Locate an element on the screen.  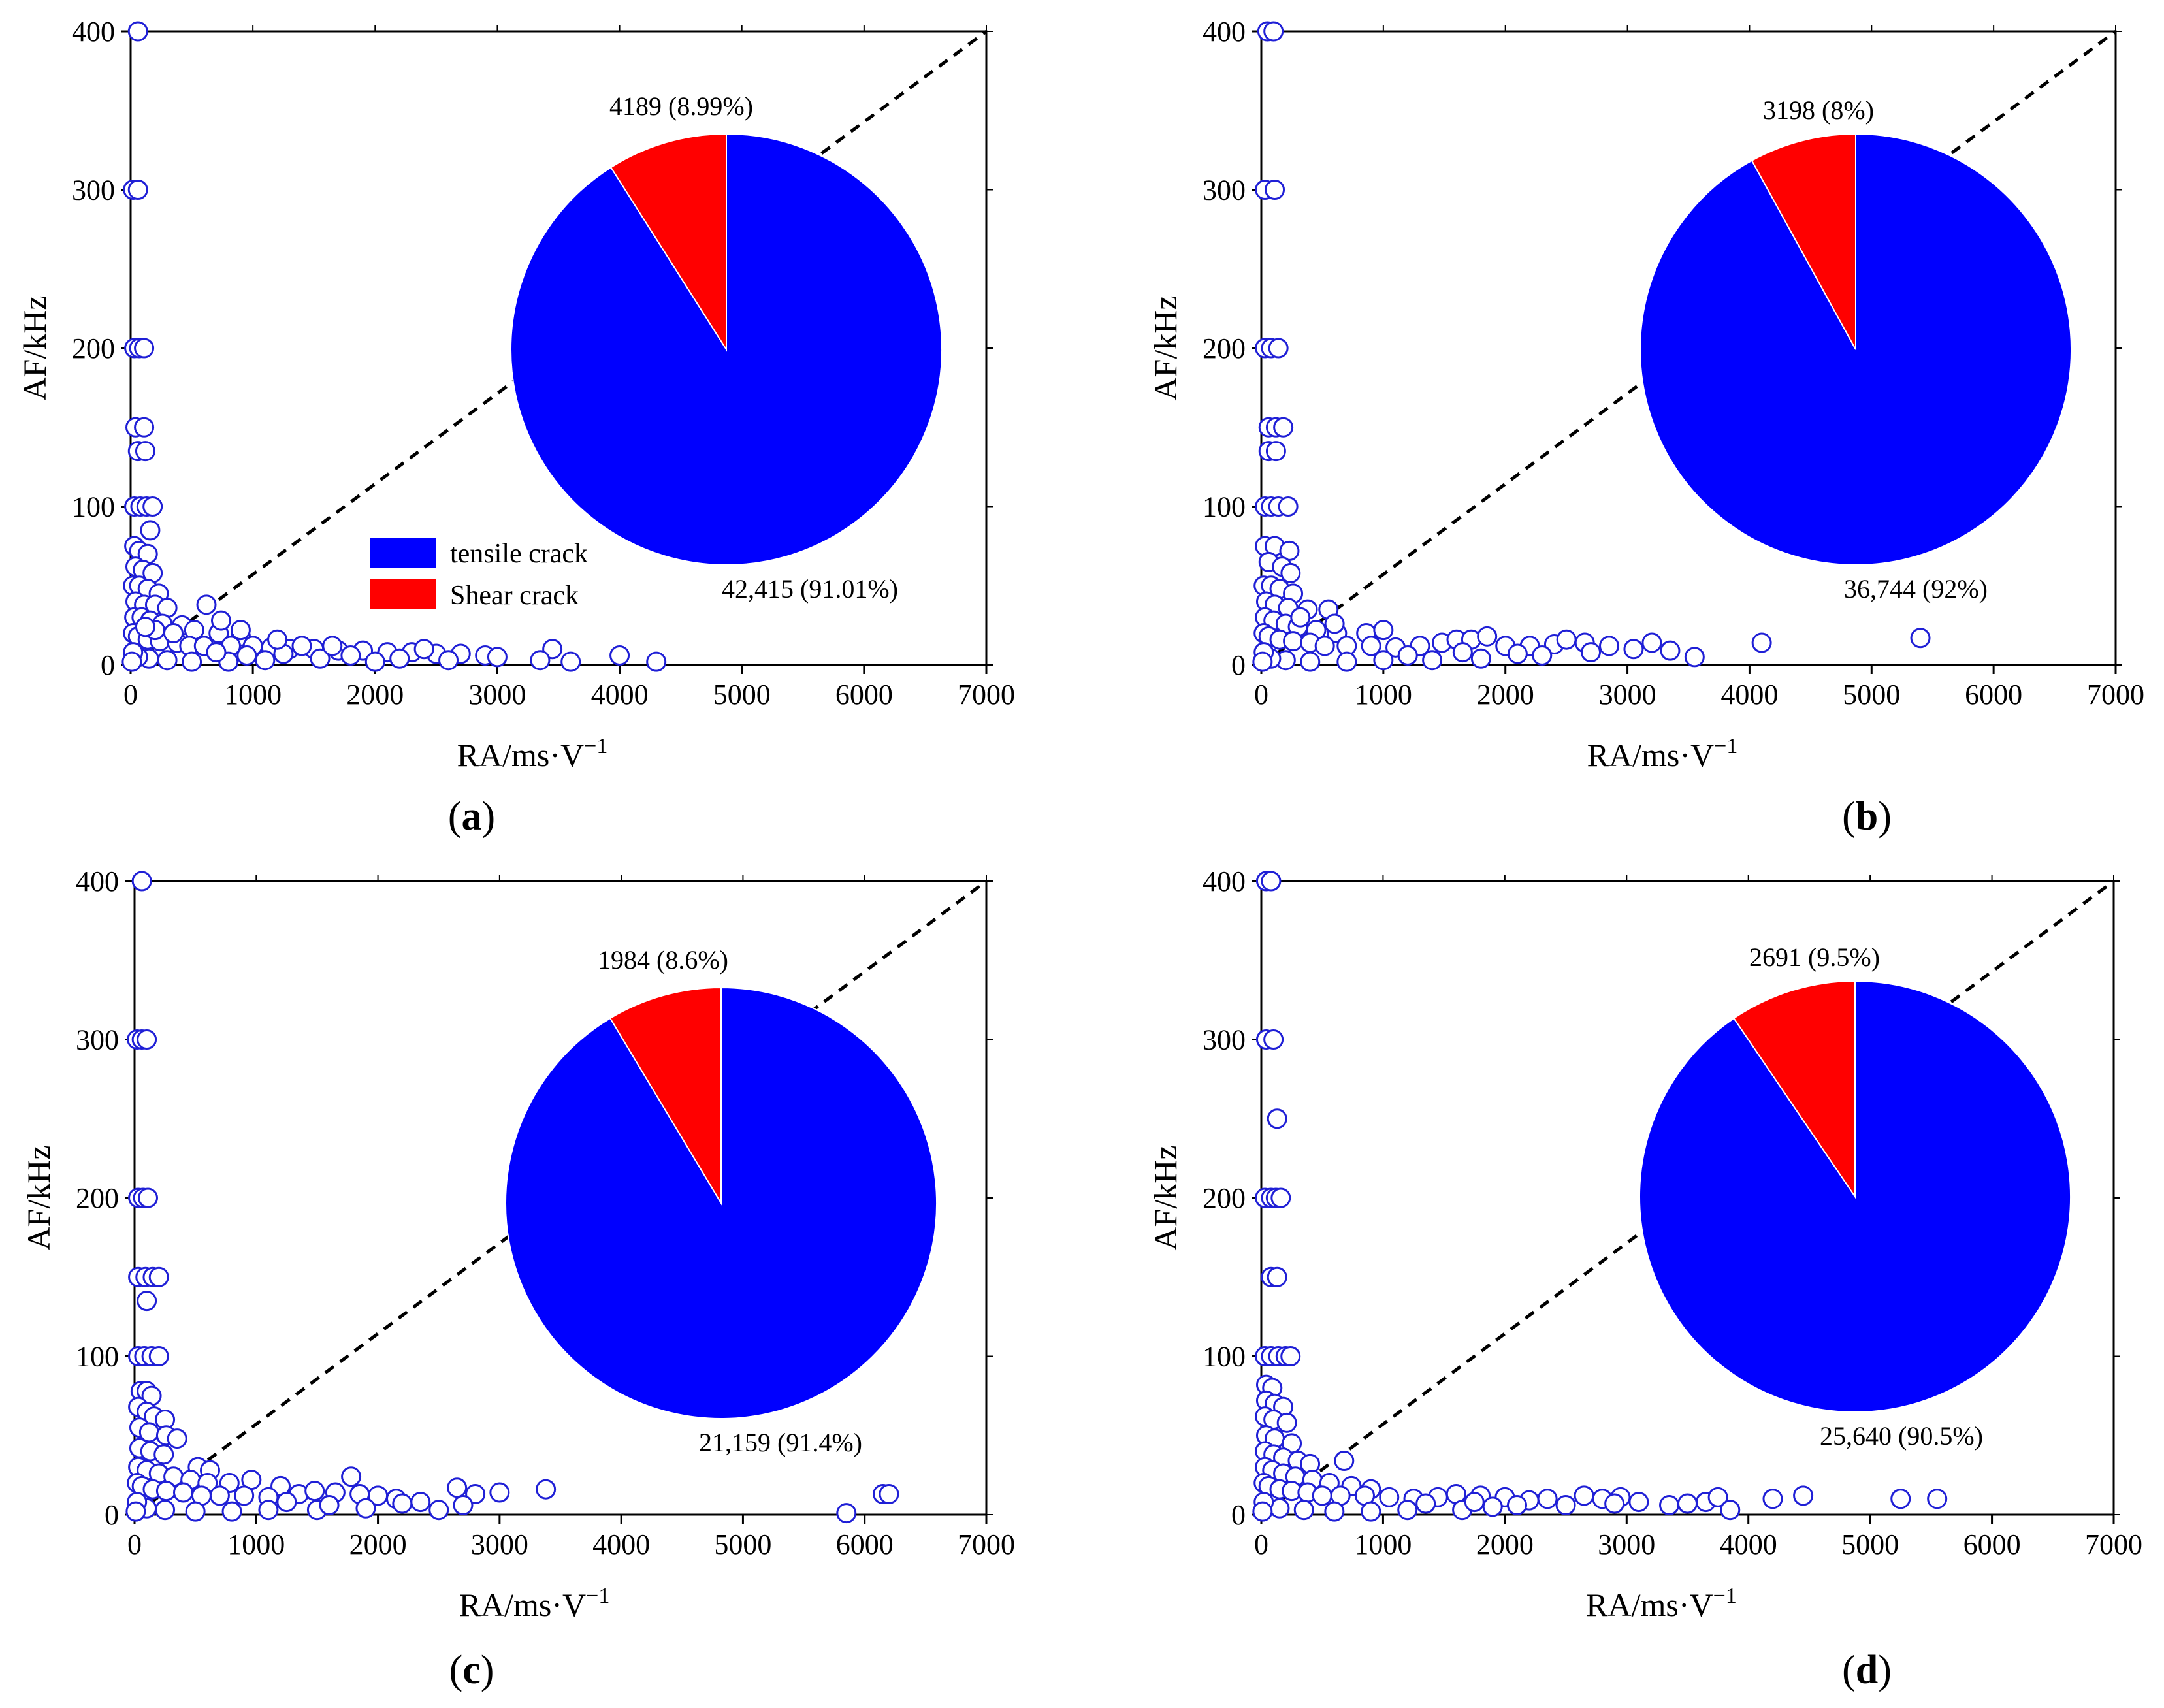
pie-label-tensile-crack: 42,415 (91.01%) is located at coordinates (810, 589).